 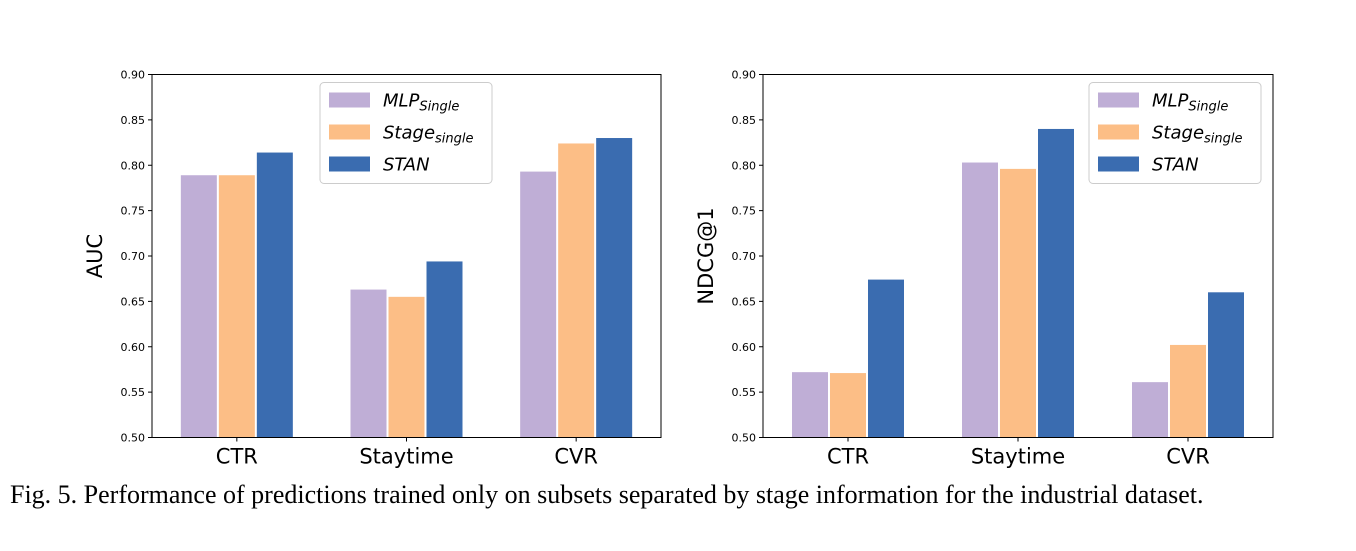 I want to click on y-axis-title: NDCG@1, so click(x=706, y=255).